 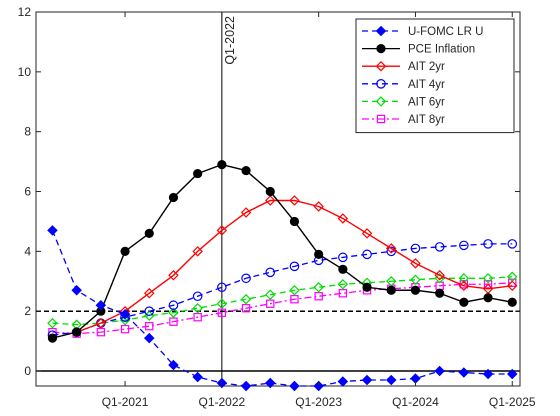 I want to click on x-tick-label: Q1-2022, so click(x=222, y=402).